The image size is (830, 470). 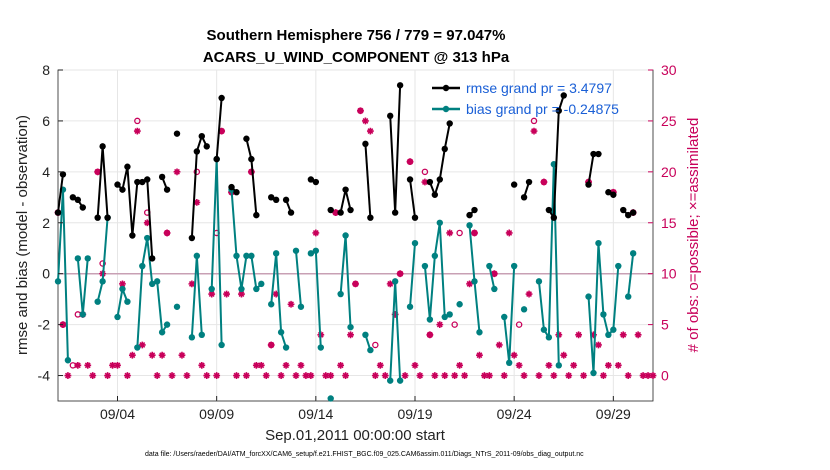 I want to click on x-tick-label-2: 09/14, so click(x=315, y=414).